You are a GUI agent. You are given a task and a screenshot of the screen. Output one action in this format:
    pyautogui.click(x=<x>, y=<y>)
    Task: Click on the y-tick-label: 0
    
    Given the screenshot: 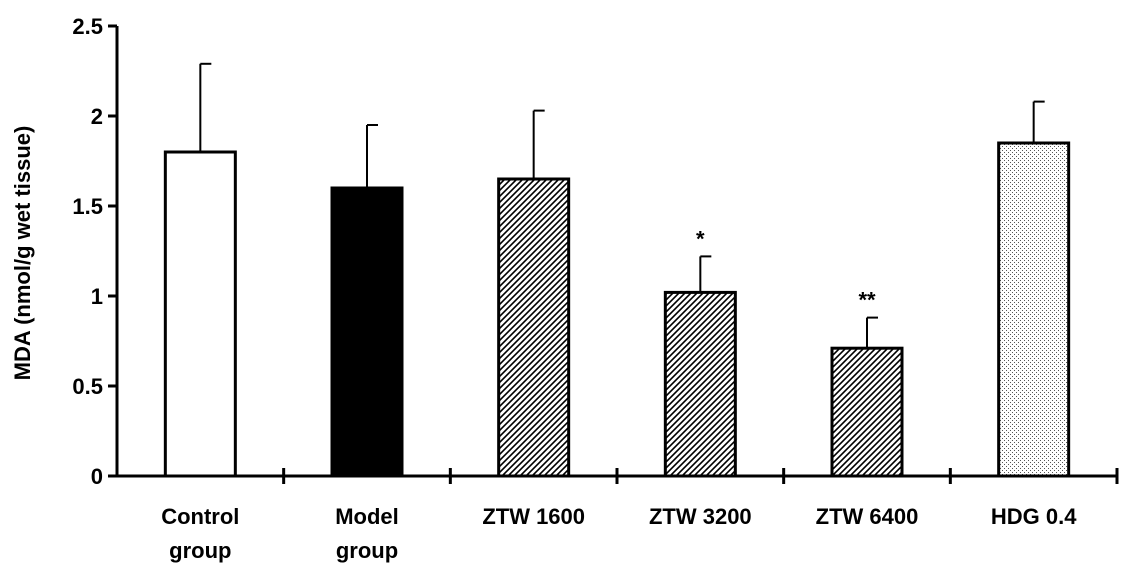 What is the action you would take?
    pyautogui.click(x=97, y=476)
    